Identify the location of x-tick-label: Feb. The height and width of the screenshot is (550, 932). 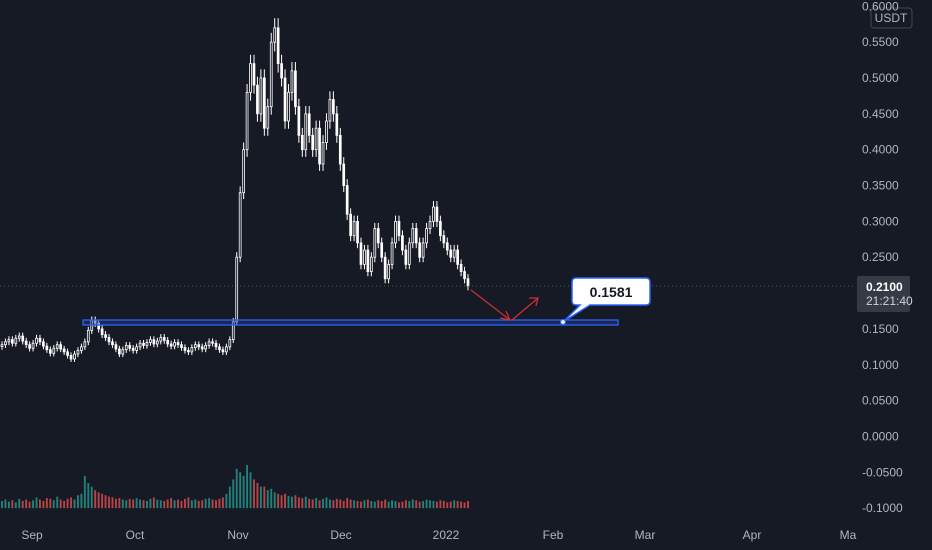
(553, 535).